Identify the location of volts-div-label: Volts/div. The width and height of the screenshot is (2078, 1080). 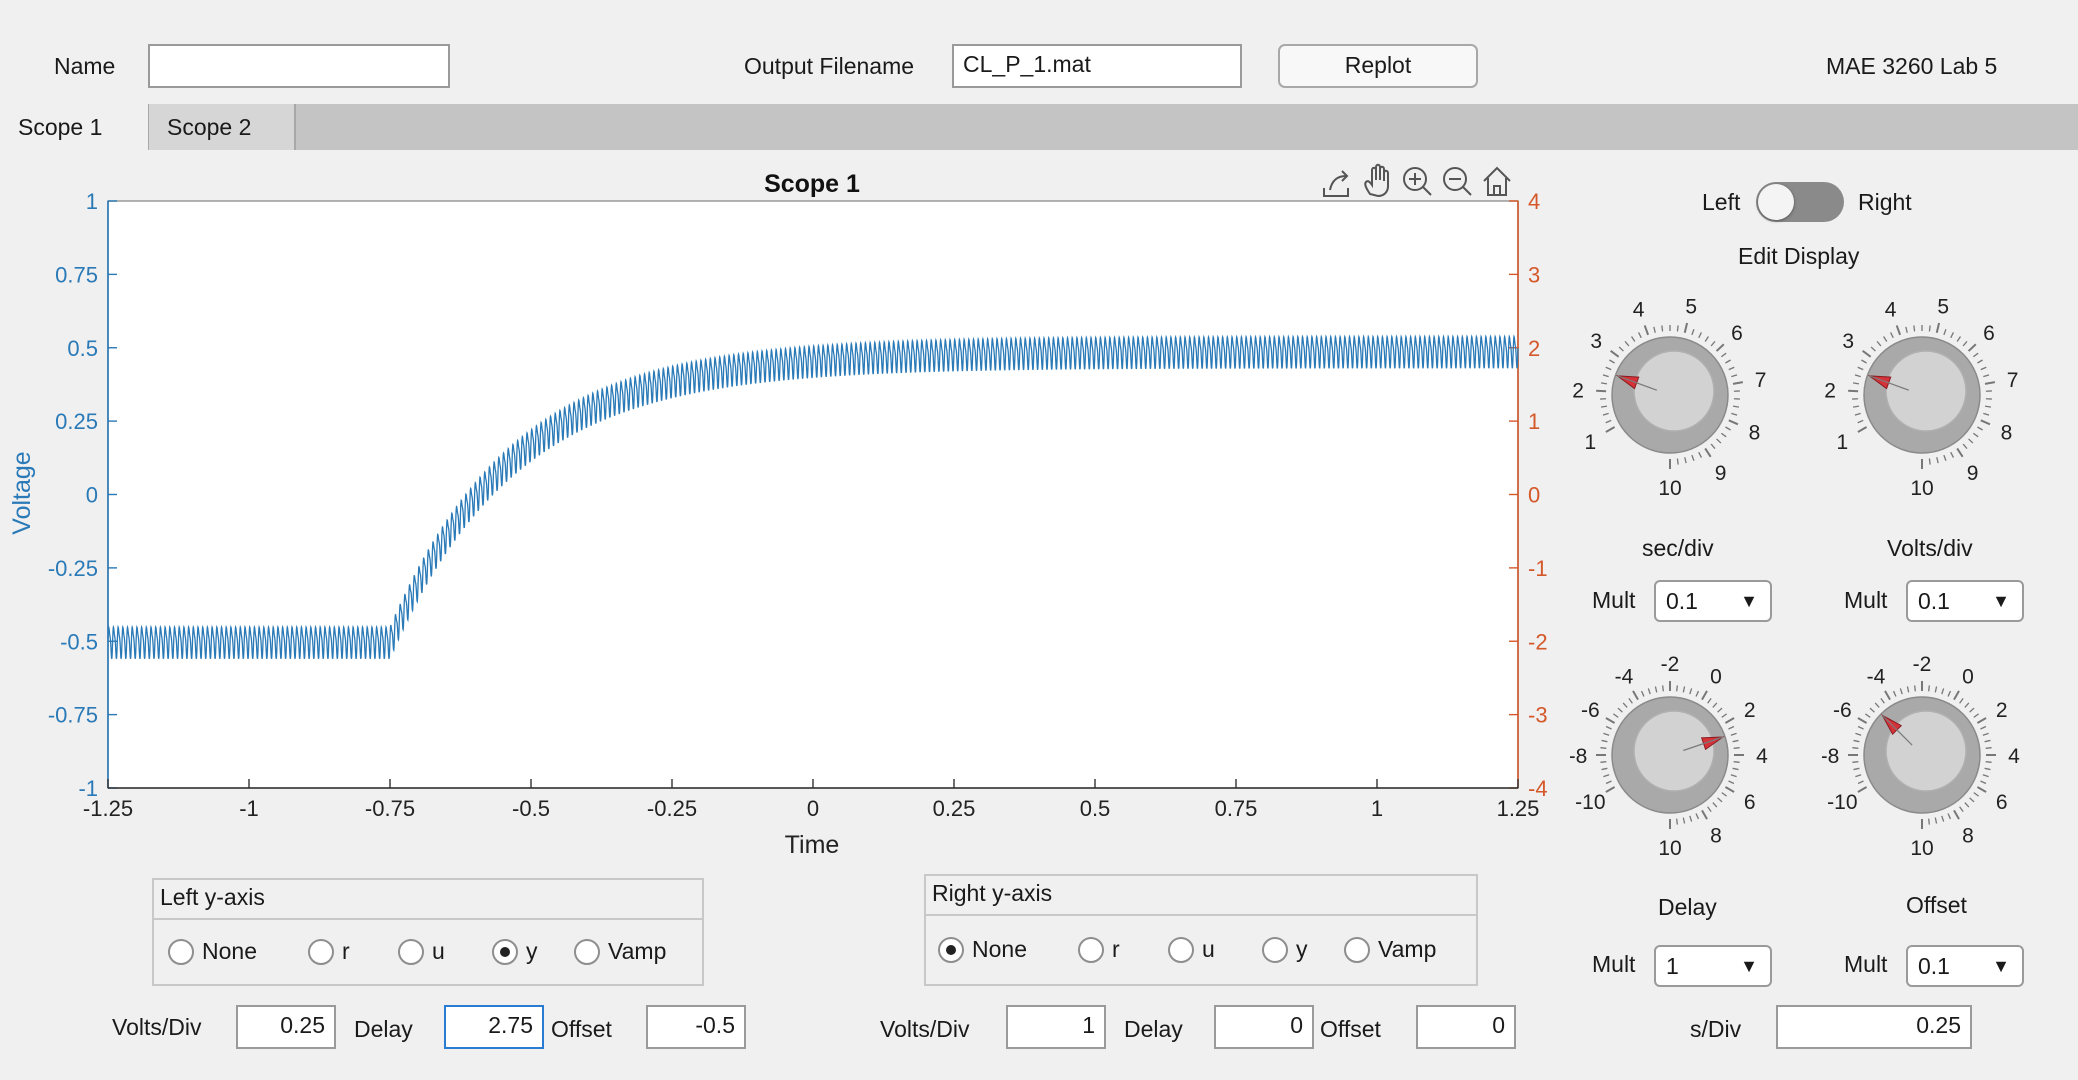
(1930, 548).